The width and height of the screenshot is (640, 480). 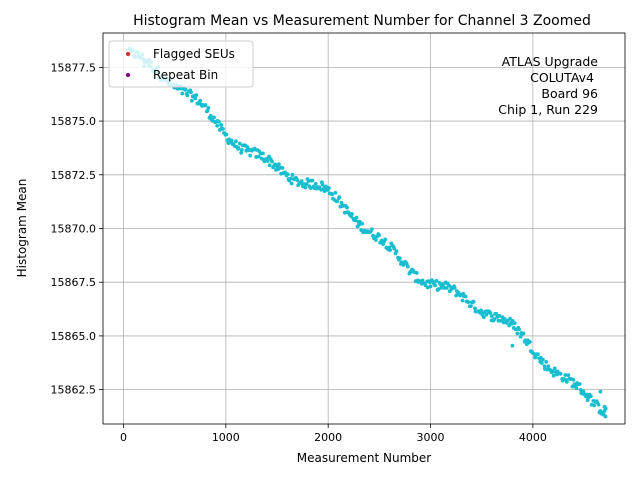 I want to click on legend: Flagged SEUs Repeat Bin, so click(x=181, y=64).